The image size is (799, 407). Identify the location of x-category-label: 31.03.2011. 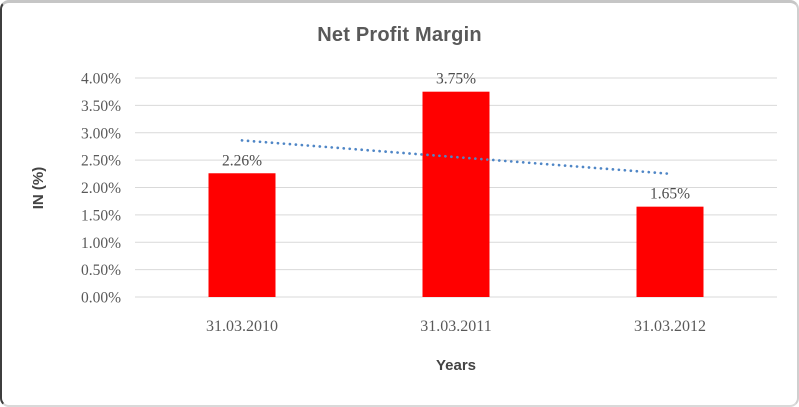
(455, 326).